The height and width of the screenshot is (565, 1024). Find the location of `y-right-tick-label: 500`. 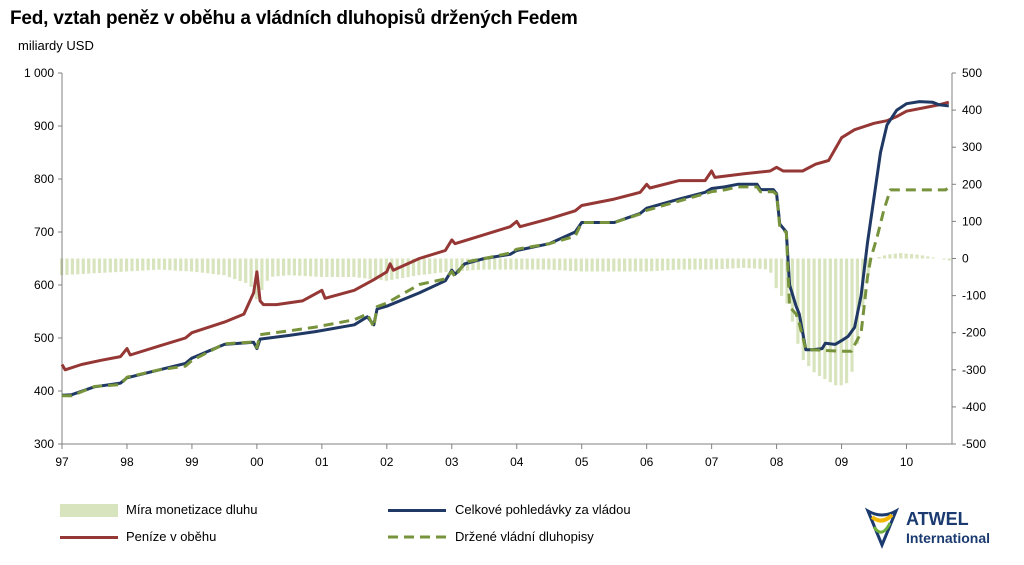

y-right-tick-label: 500 is located at coordinates (972, 73).